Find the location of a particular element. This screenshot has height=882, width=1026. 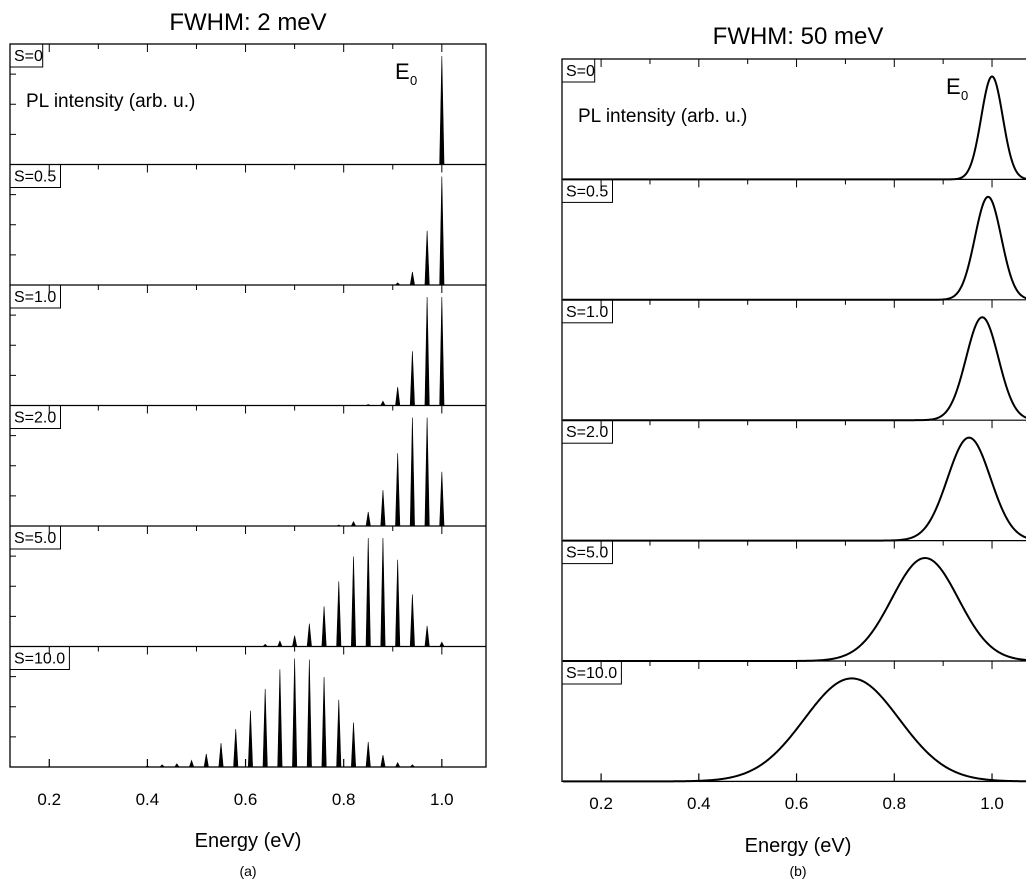

panel-title: FWHM: 50 meV is located at coordinates (798, 36).